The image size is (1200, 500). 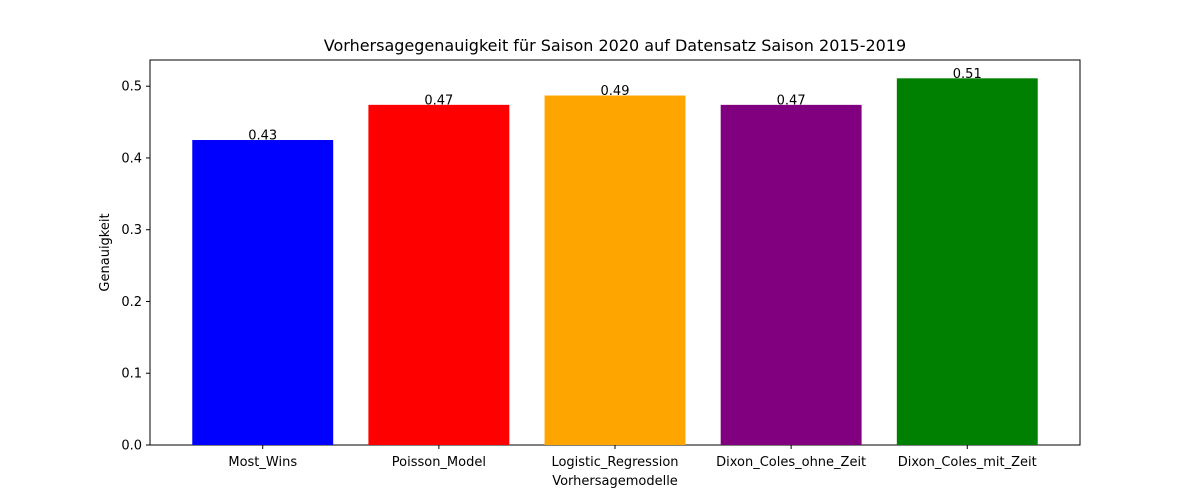 What do you see at coordinates (131, 230) in the screenshot?
I see `y-tick-label: 0.3` at bounding box center [131, 230].